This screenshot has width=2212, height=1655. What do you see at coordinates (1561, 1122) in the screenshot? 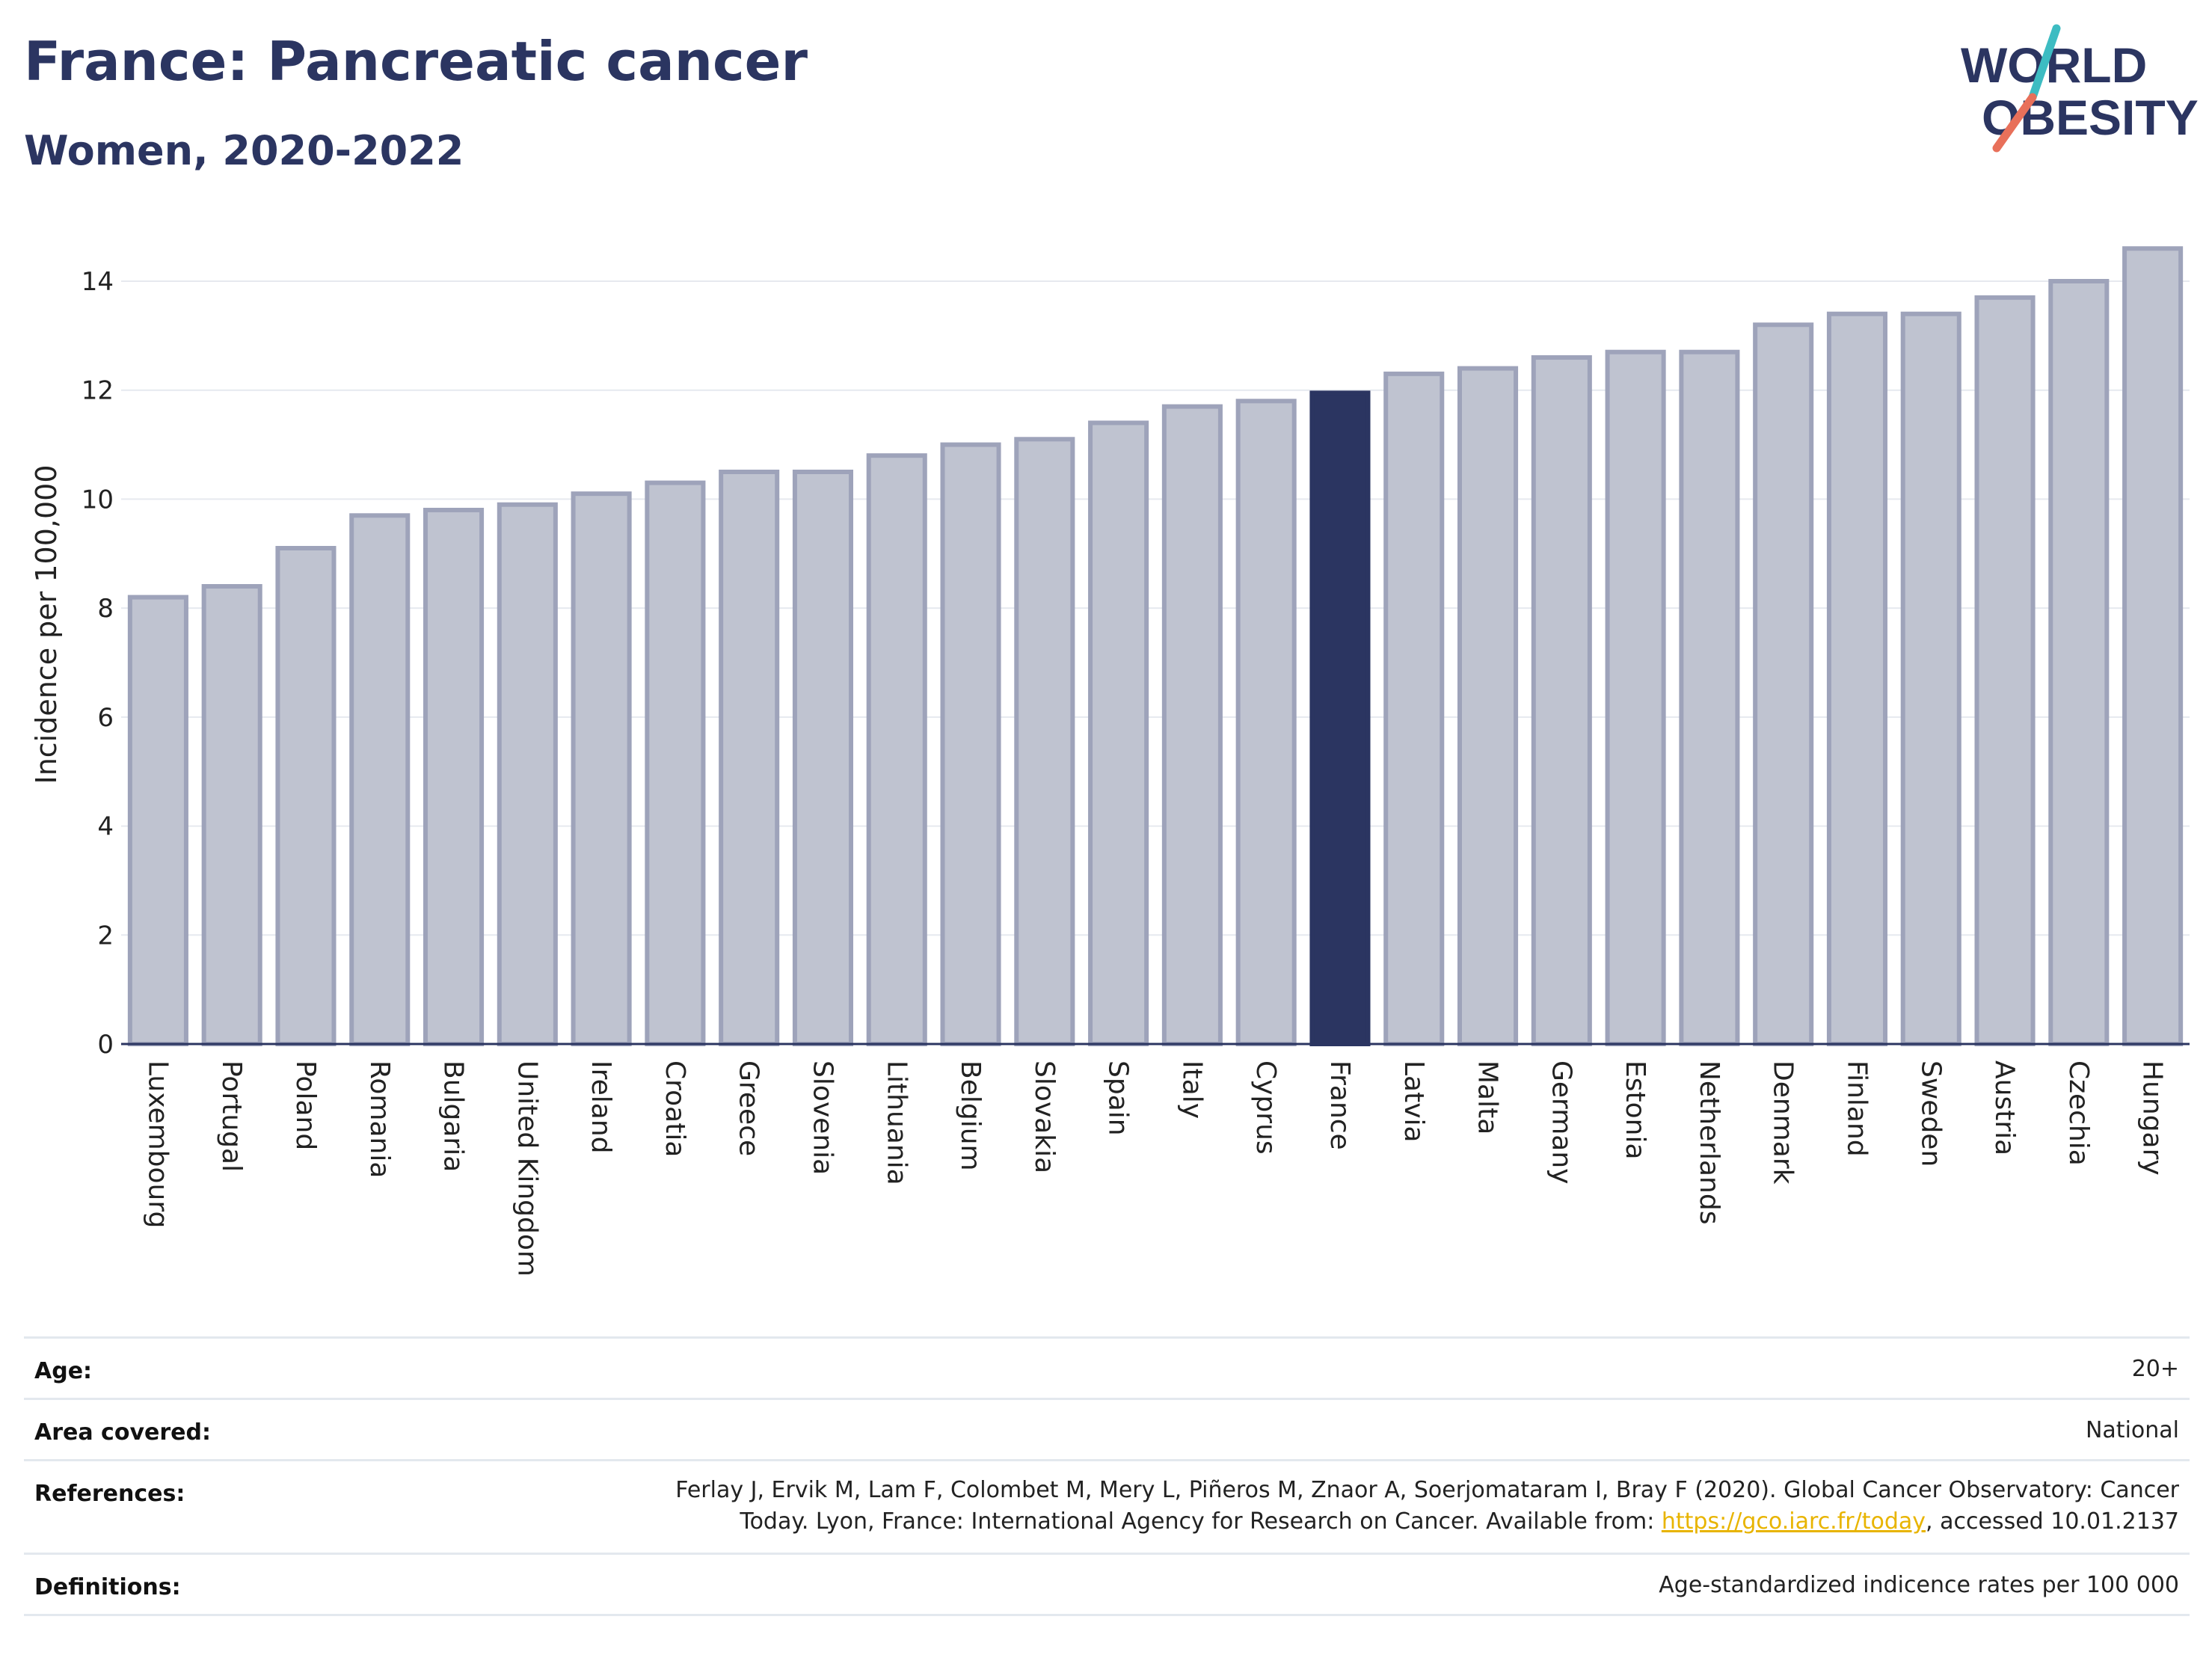
I see `x-tick-label: Germany` at bounding box center [1561, 1122].